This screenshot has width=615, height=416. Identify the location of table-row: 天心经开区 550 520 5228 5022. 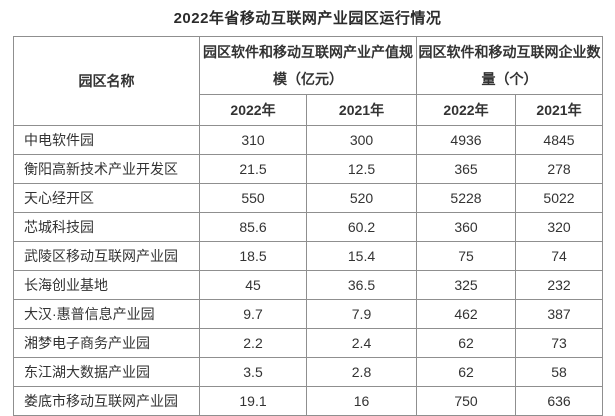
(308, 198).